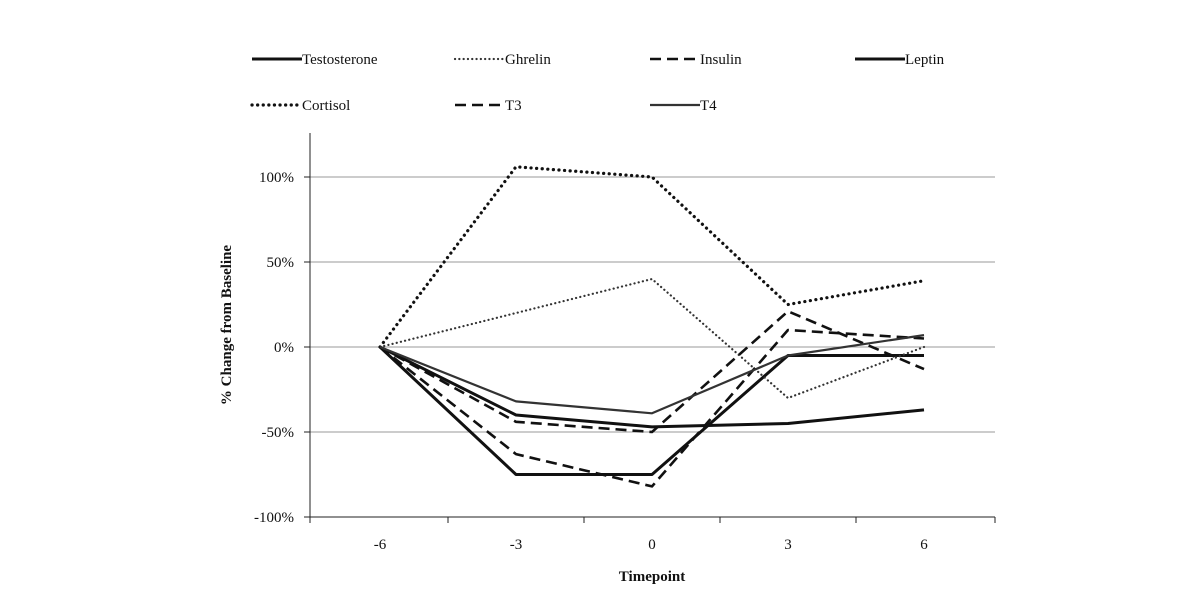 The image size is (1200, 600). I want to click on series-line-t3, so click(652, 371).